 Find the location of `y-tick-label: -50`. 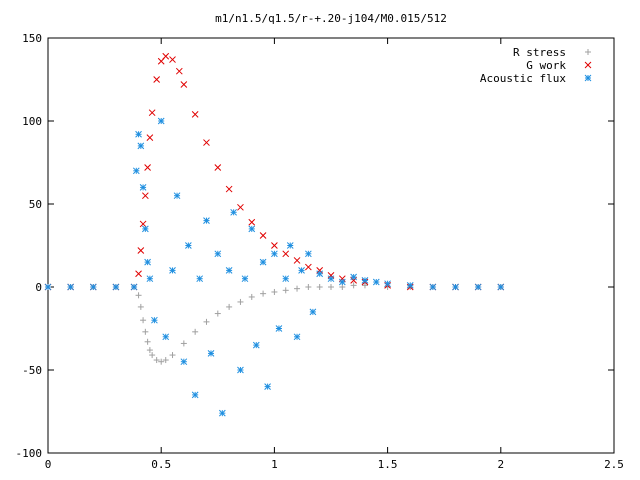

y-tick-label: -50 is located at coordinates (32, 370).